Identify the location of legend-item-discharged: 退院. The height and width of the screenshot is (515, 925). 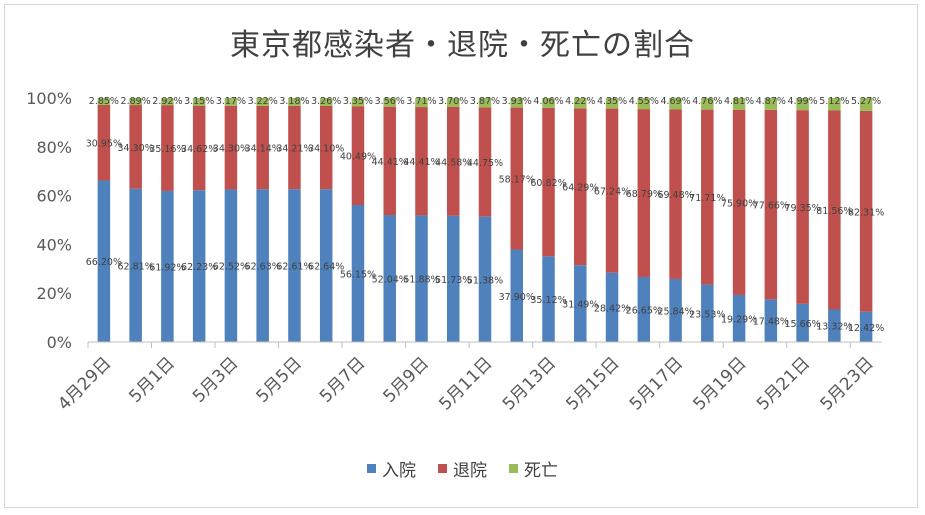
(462, 468).